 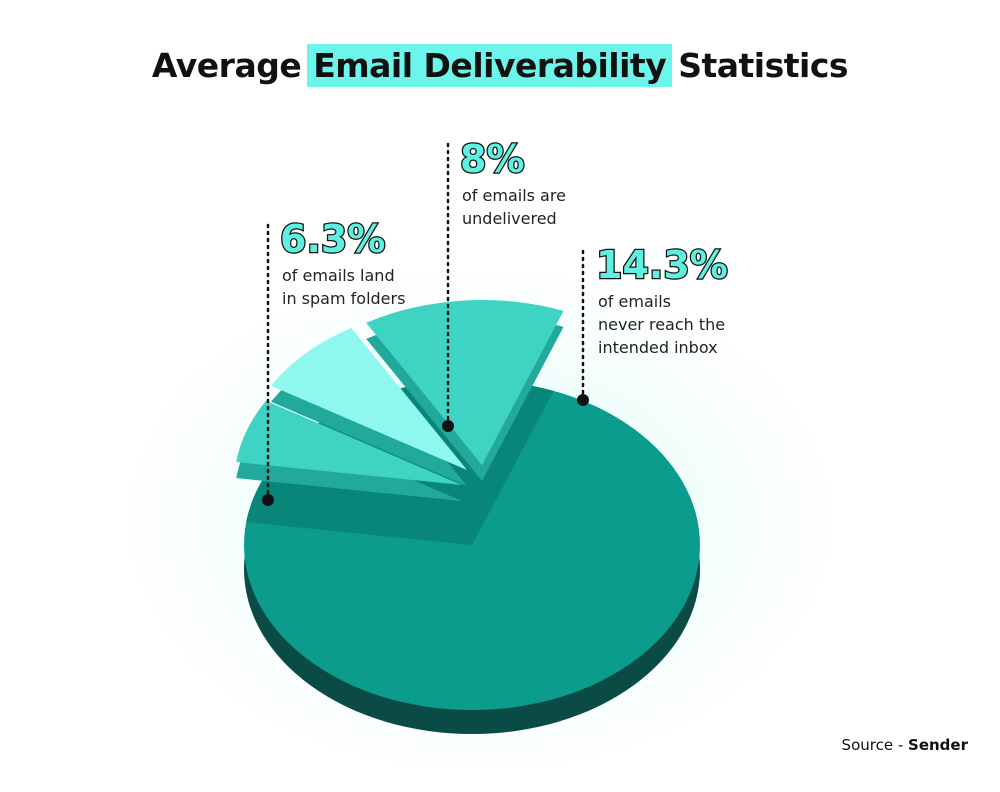 I want to click on title-start: Average, so click(x=226, y=65).